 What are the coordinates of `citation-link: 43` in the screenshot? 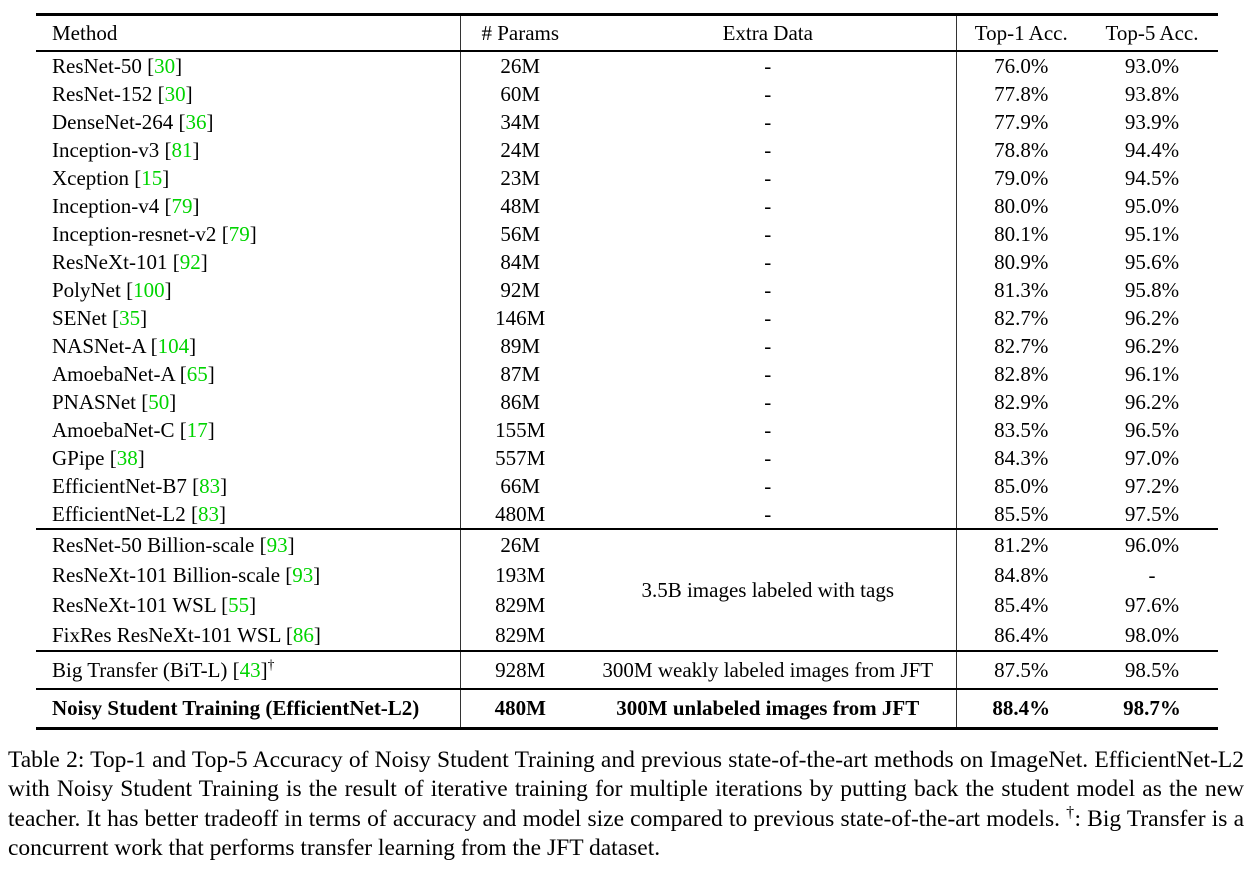 It's located at (250, 669).